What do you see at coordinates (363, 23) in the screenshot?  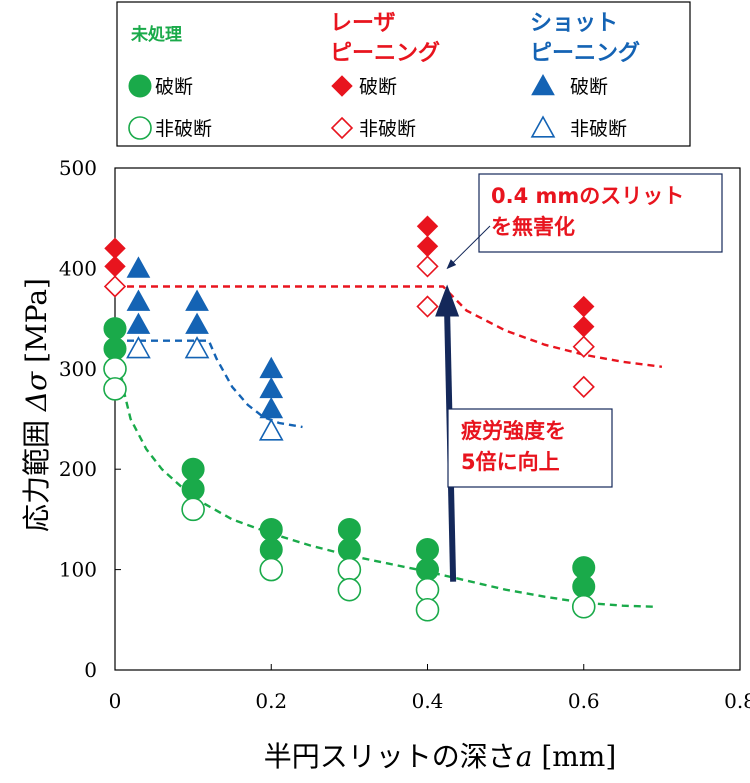 I see `legend-title: レーザ` at bounding box center [363, 23].